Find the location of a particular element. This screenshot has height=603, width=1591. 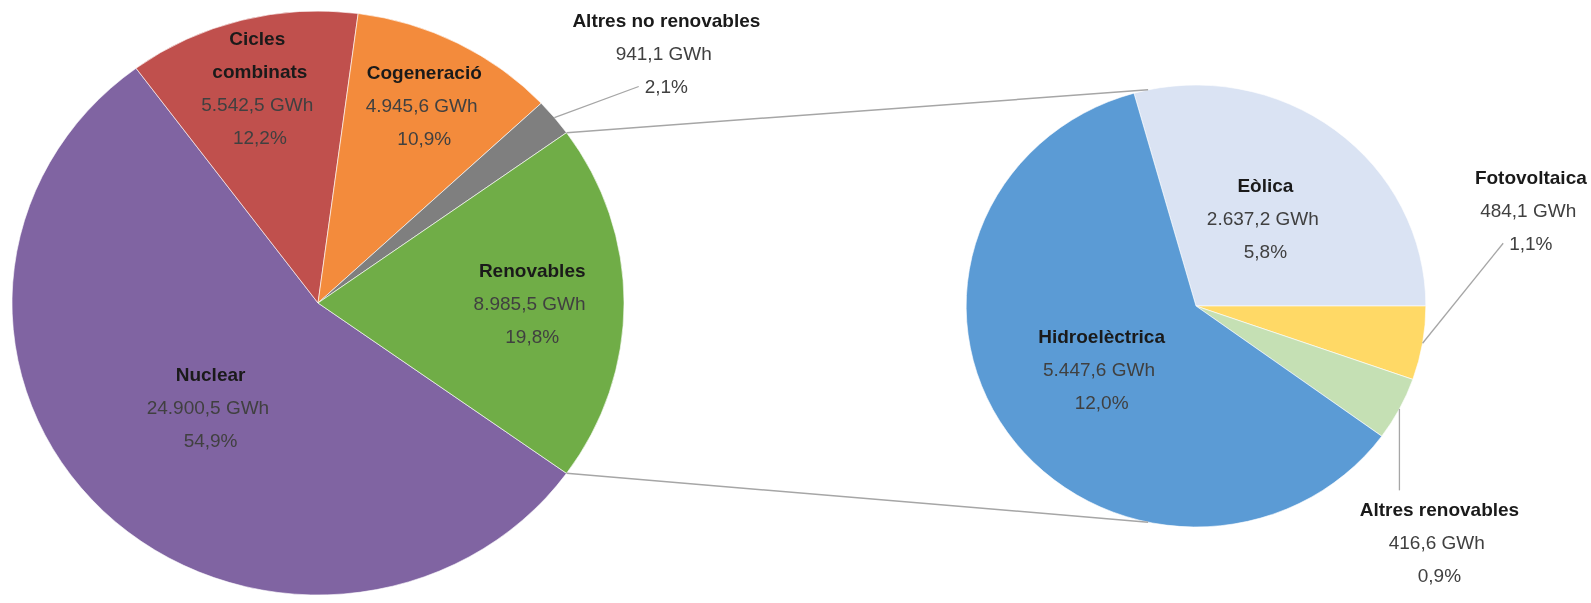

slice-label: Hidroelèctrica is located at coordinates (1102, 336).